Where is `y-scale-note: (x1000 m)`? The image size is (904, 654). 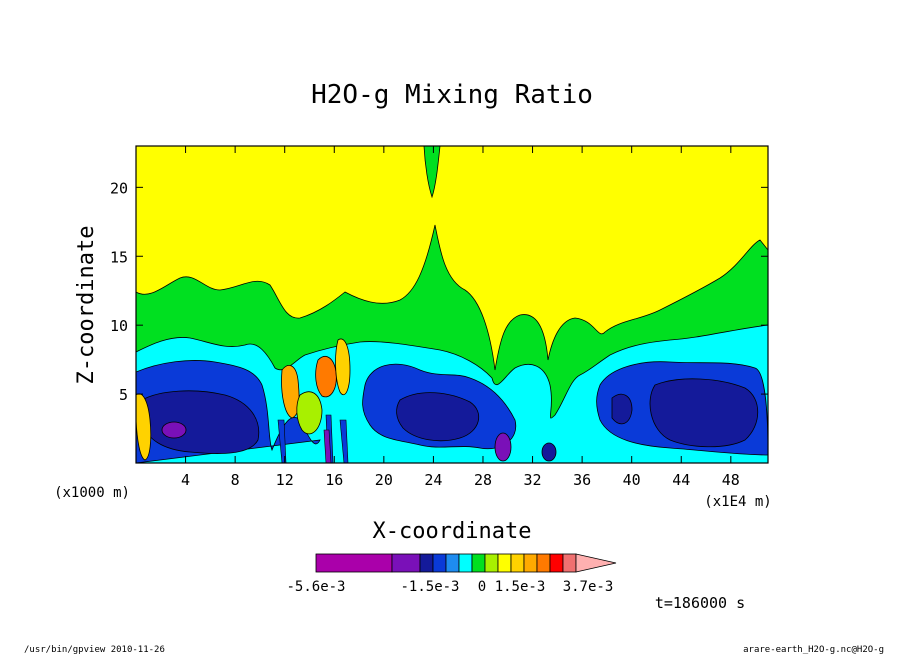
y-scale-note: (x1000 m) is located at coordinates (92, 493).